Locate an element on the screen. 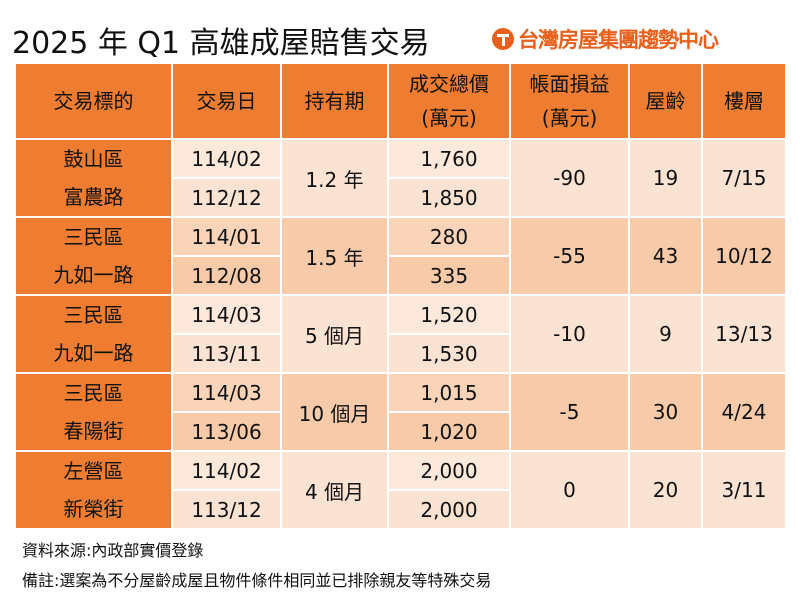  table-row: 113/12 2,000 is located at coordinates (400, 509).